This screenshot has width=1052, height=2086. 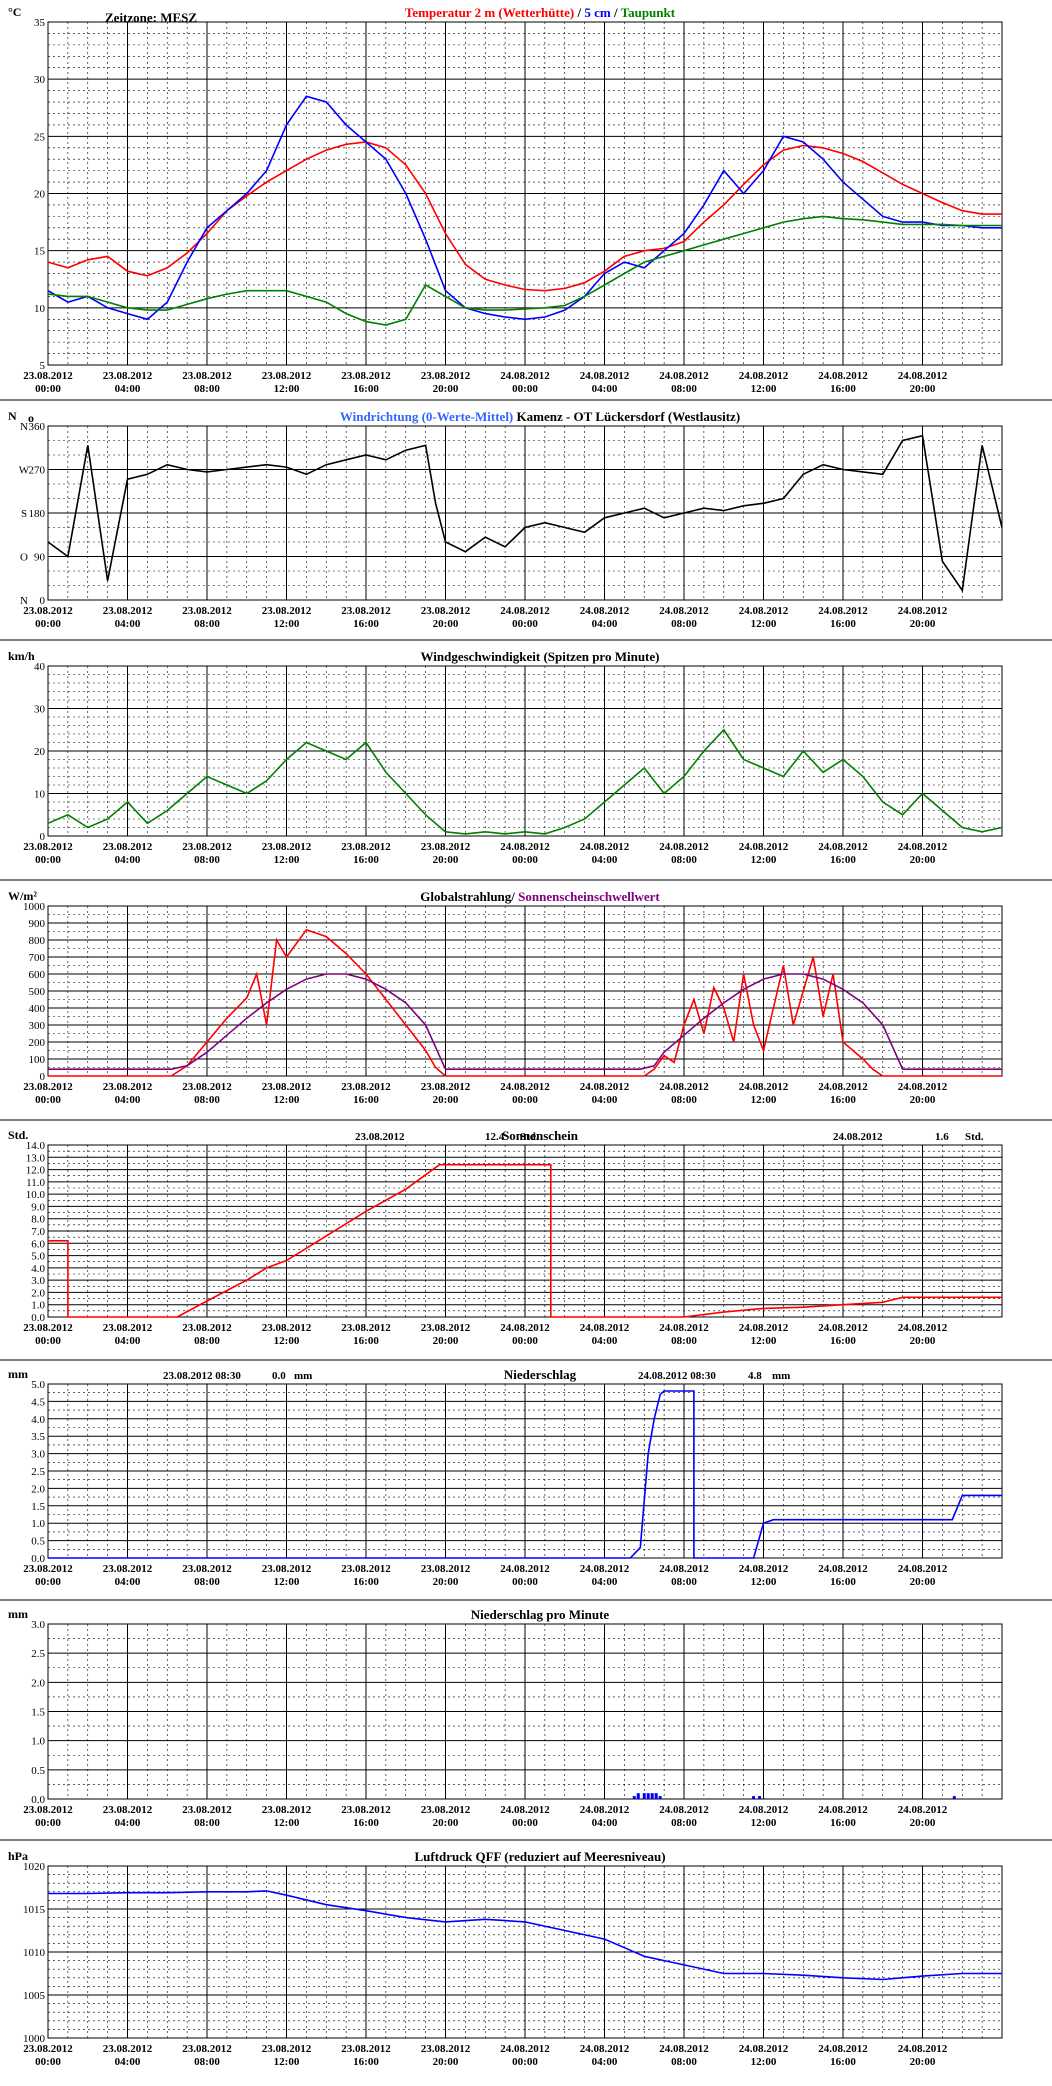 I want to click on info-value: 0.0, so click(x=279, y=1376).